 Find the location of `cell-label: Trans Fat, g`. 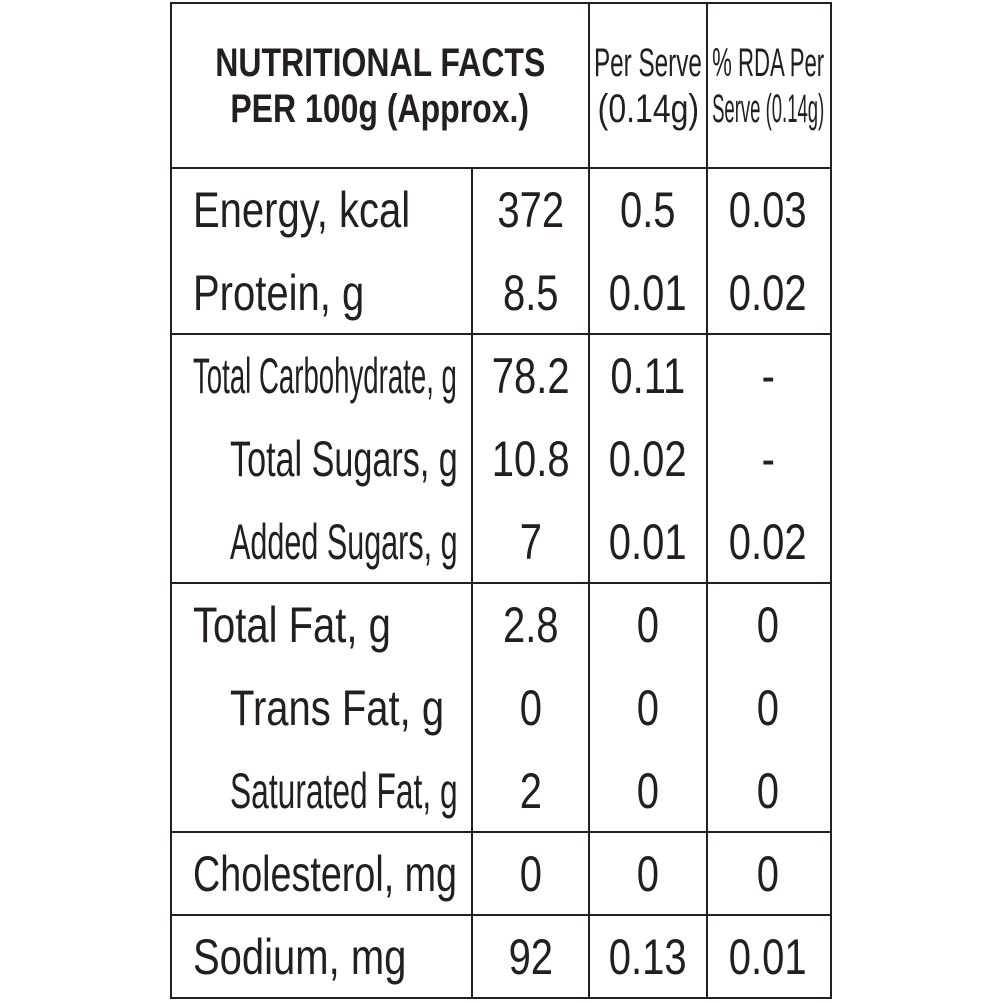

cell-label: Trans Fat, g is located at coordinates (346, 707).